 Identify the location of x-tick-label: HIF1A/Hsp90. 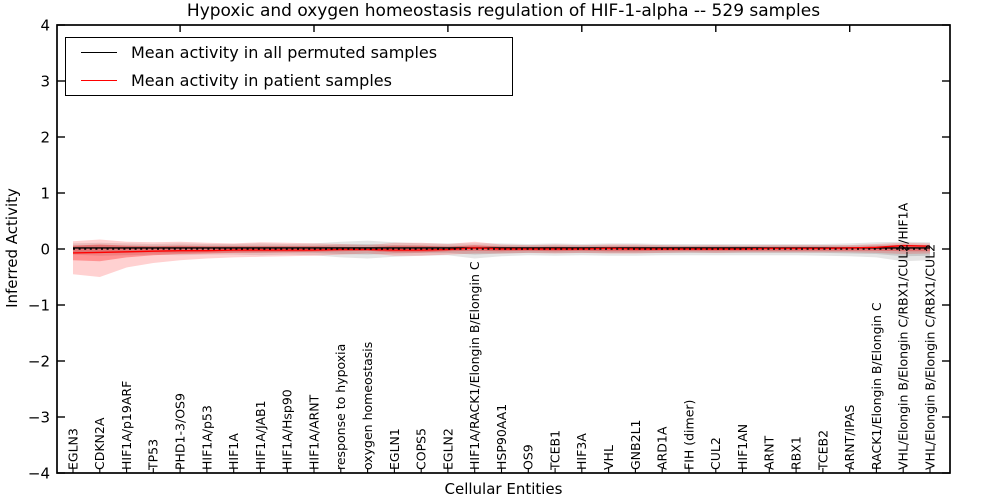
(287, 429).